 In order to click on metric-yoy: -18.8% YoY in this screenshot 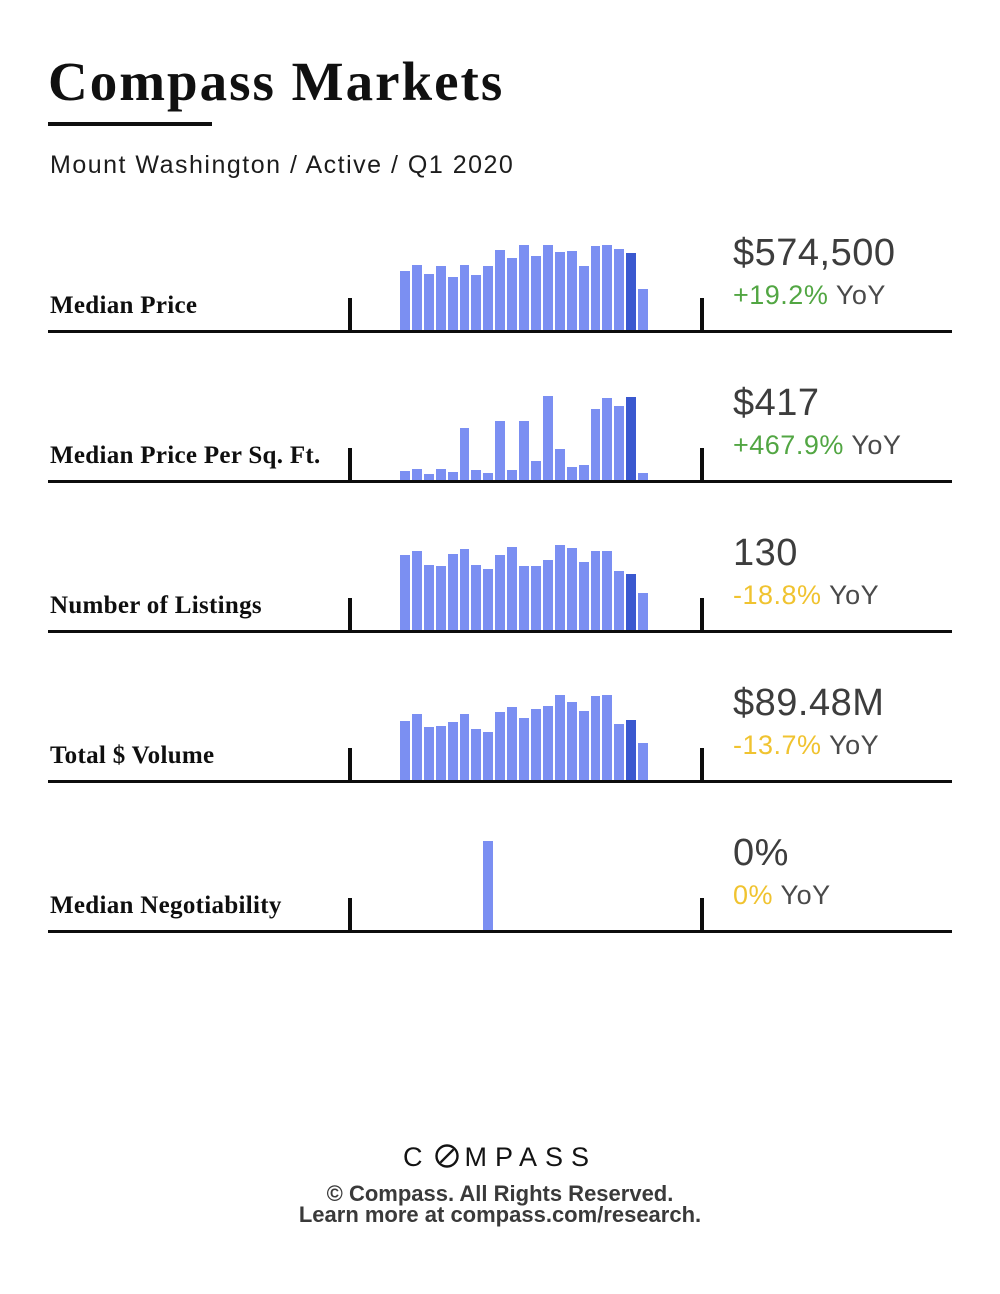, I will do `click(806, 595)`.